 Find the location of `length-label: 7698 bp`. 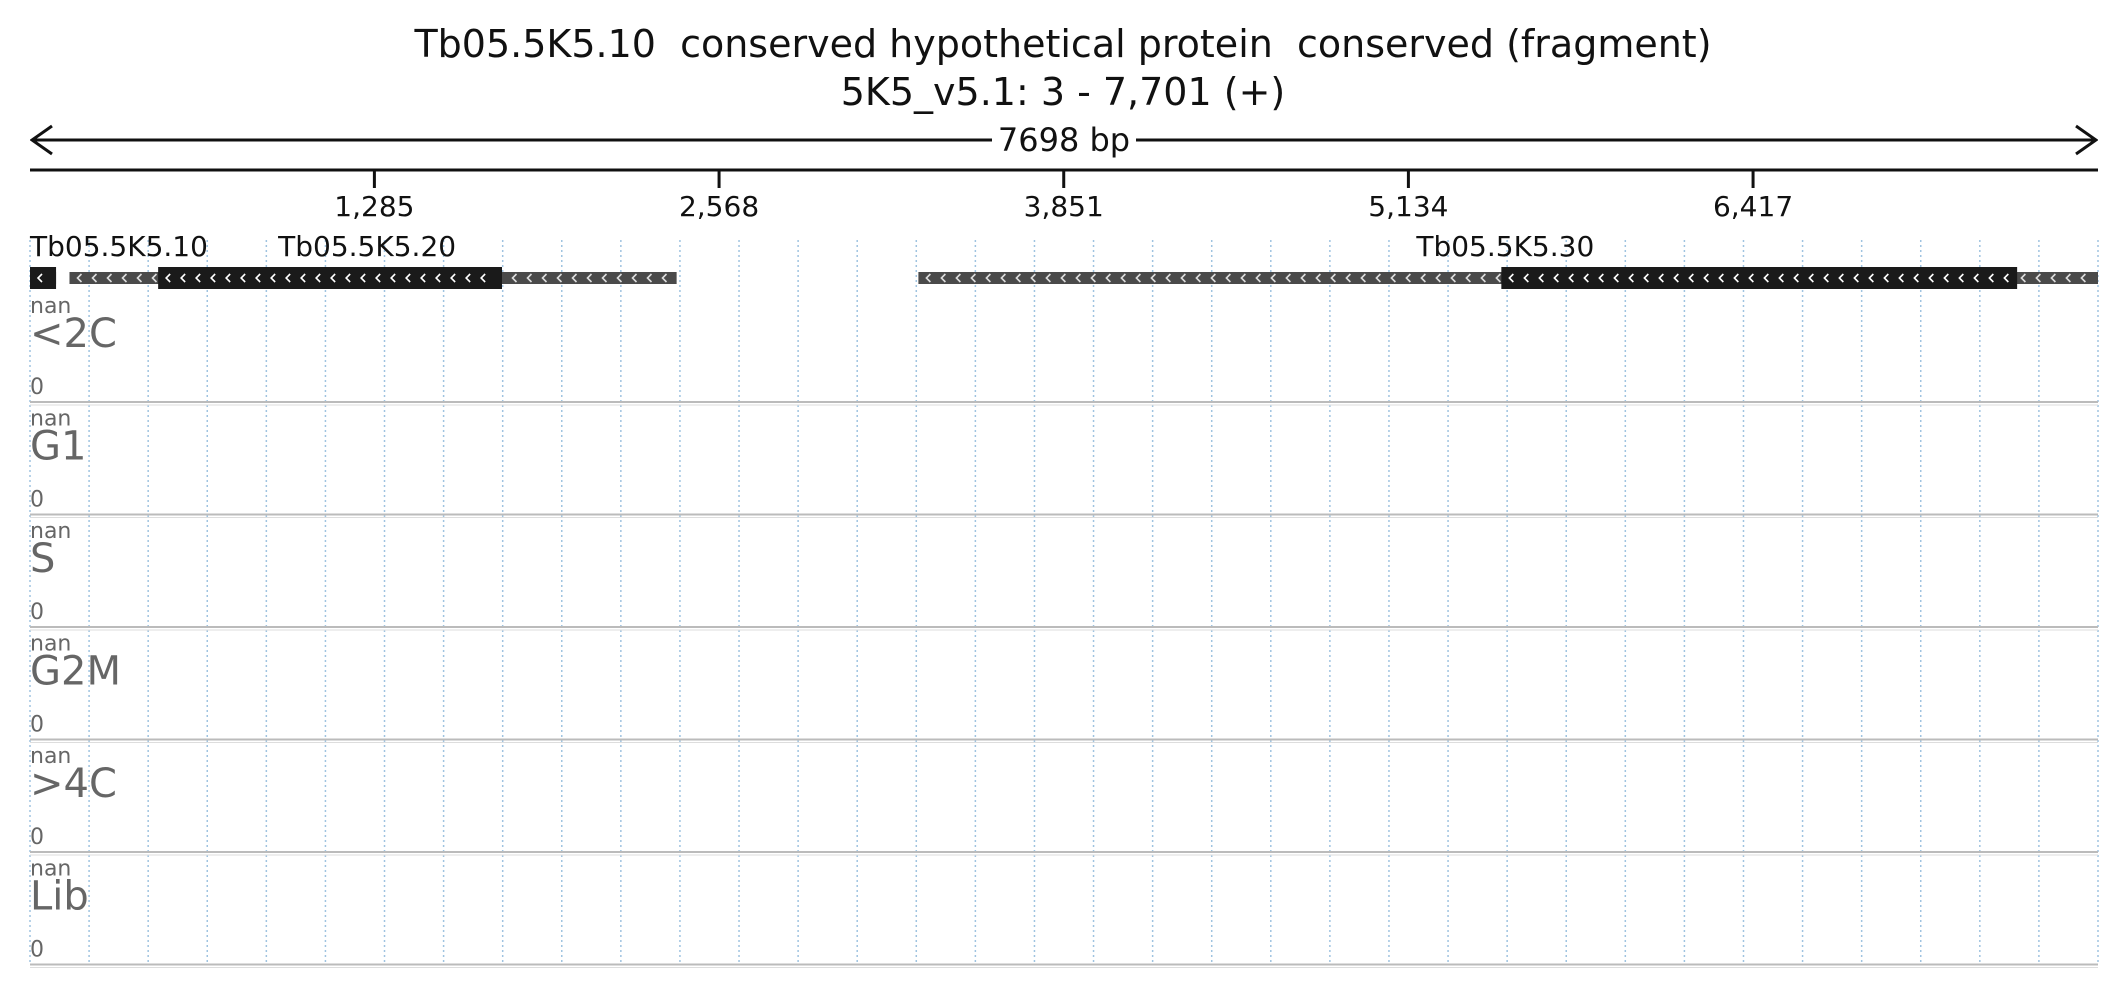

length-label: 7698 bp is located at coordinates (1064, 140).